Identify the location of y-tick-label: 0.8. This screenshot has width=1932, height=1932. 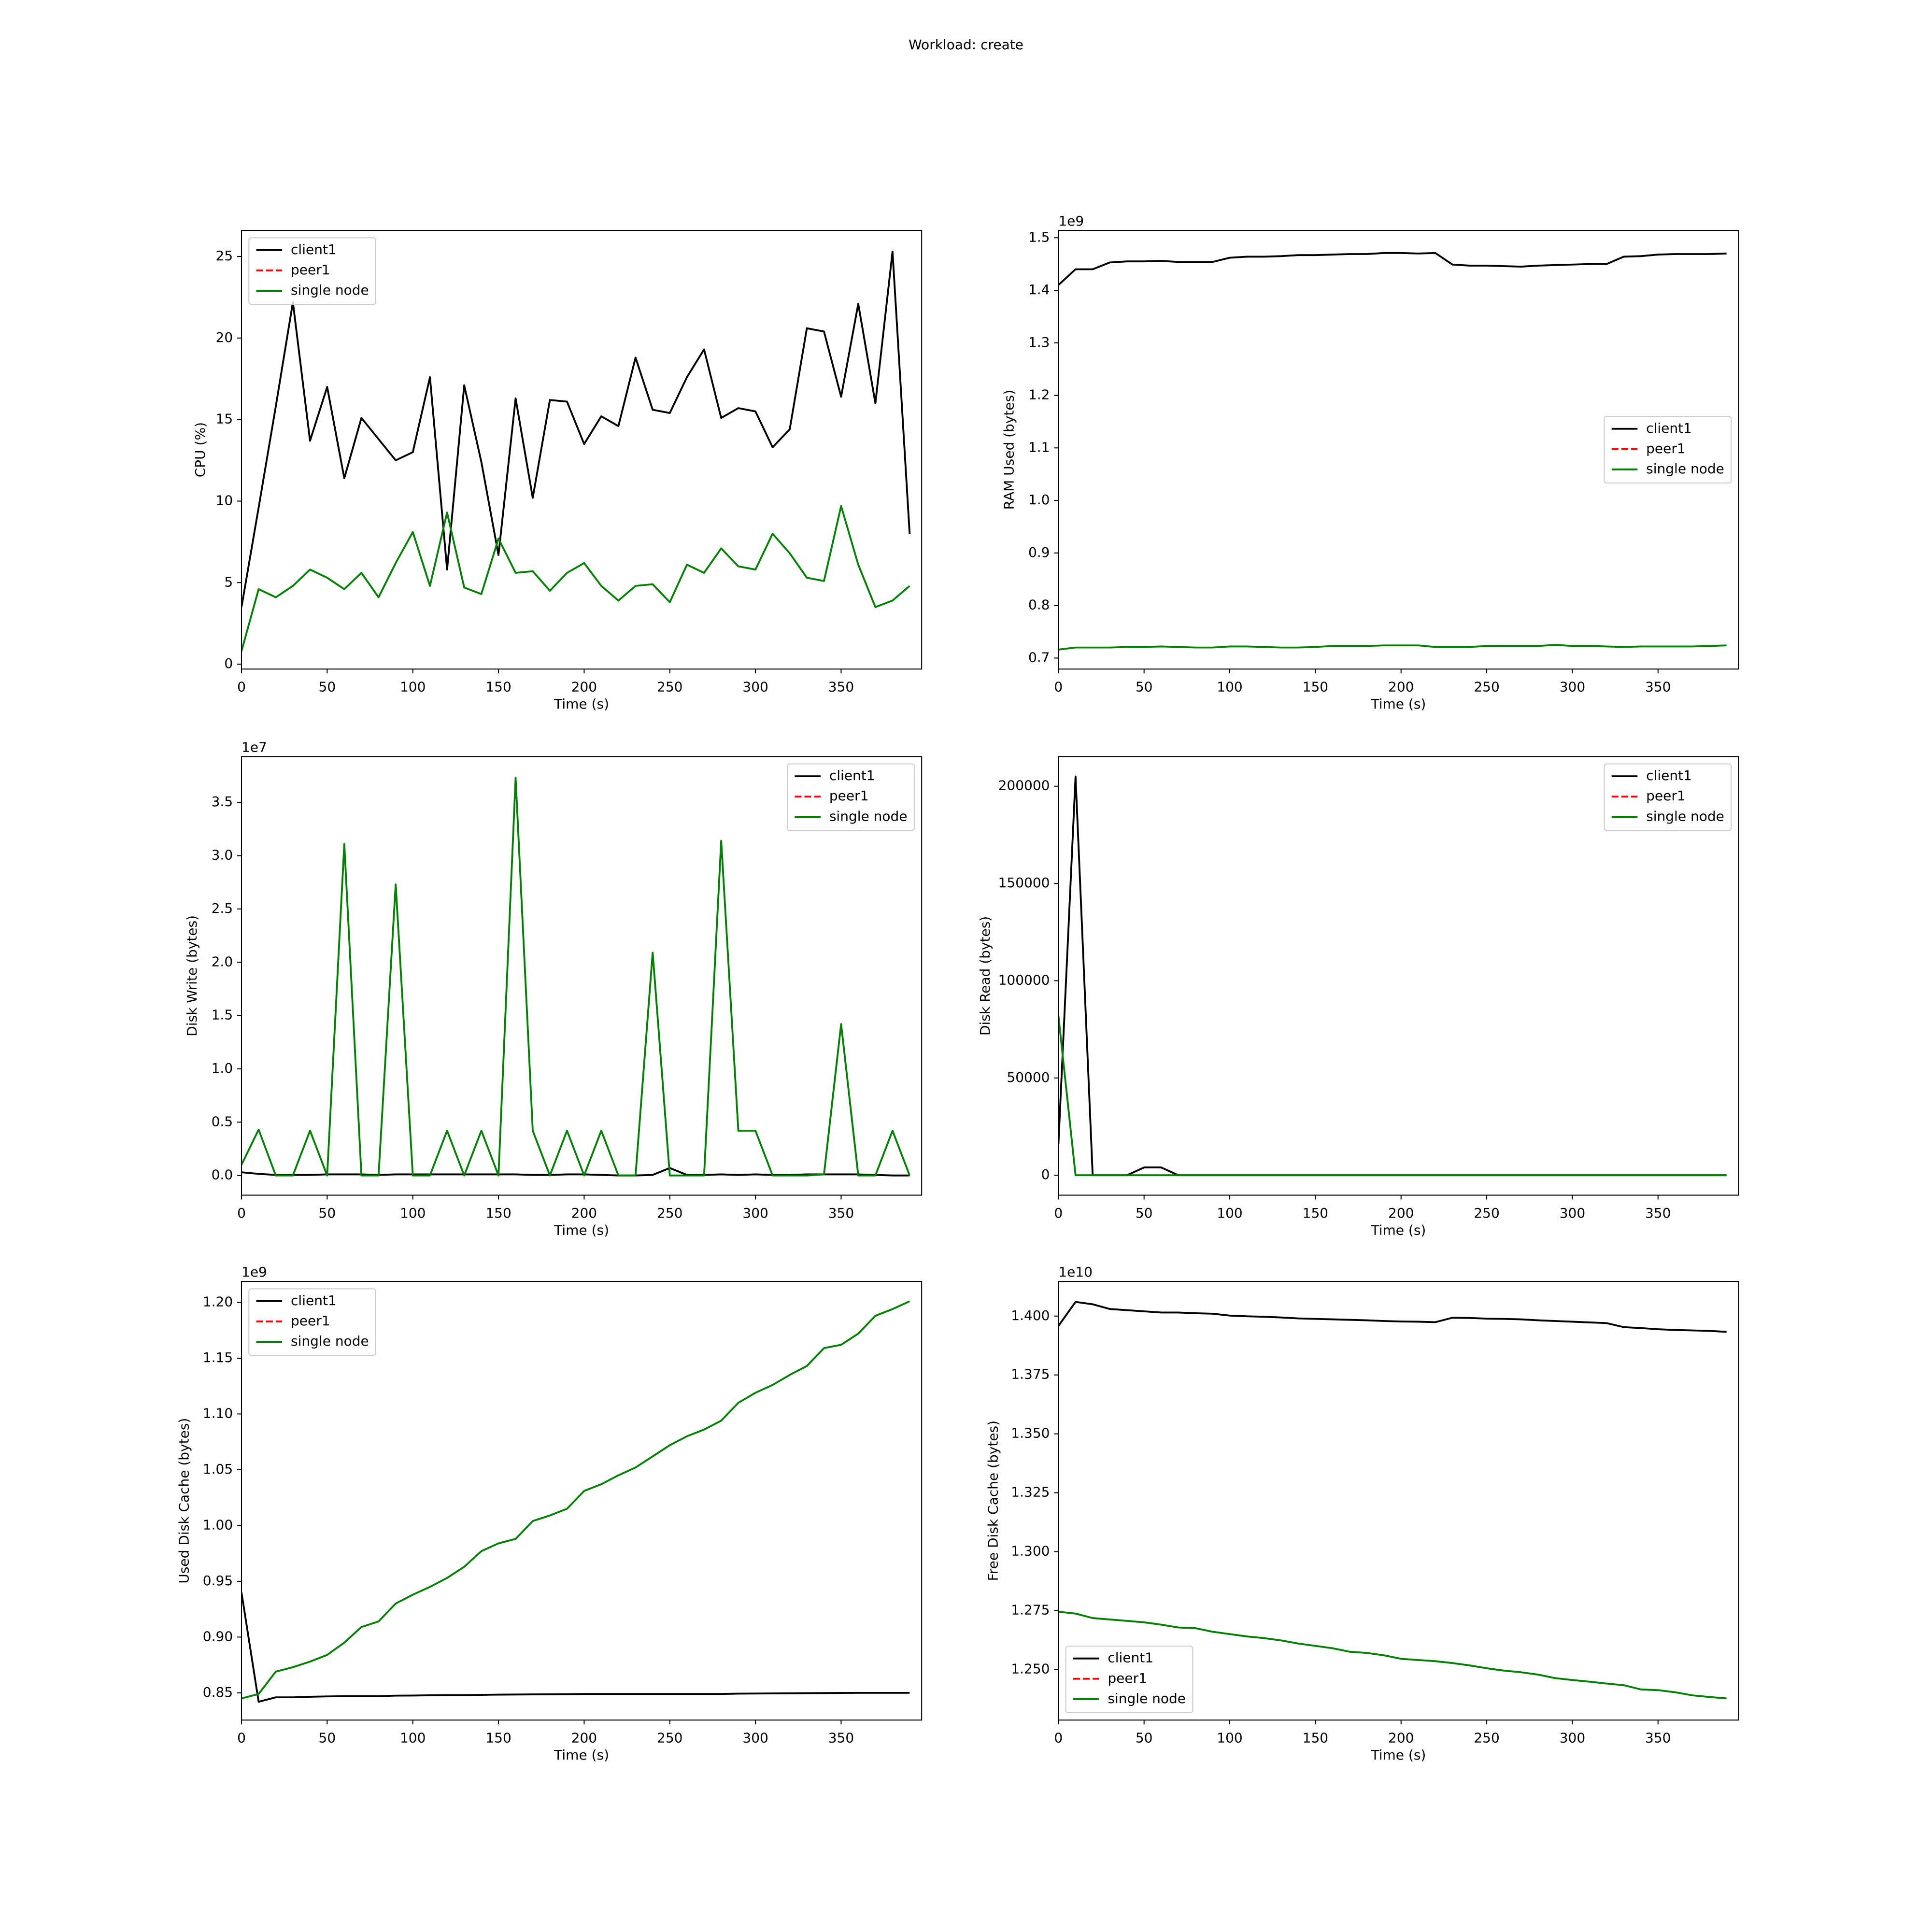
(1039, 605).